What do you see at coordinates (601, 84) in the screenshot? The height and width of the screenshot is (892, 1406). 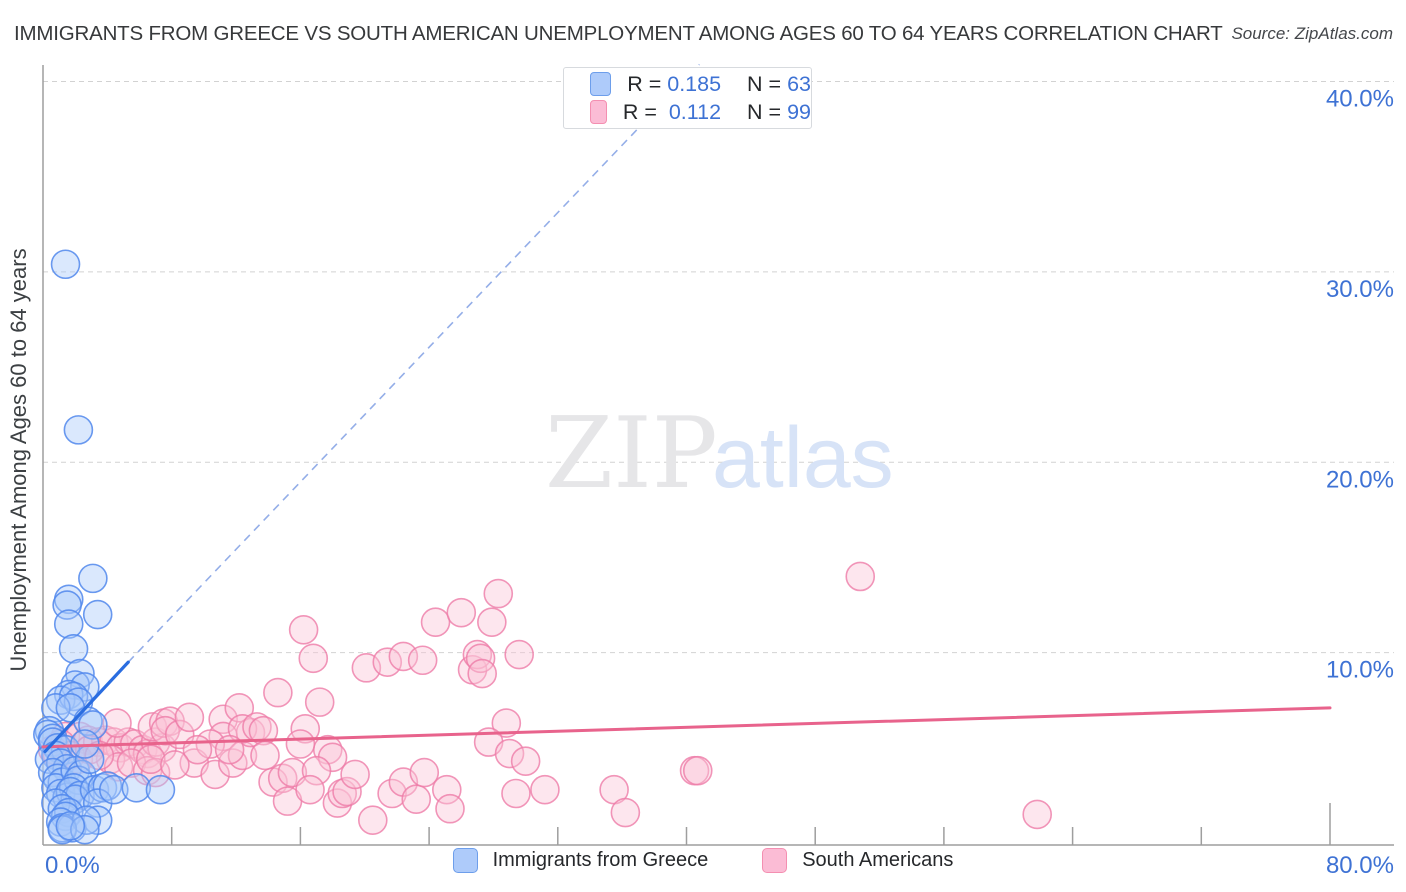 I see `greece-swatch` at bounding box center [601, 84].